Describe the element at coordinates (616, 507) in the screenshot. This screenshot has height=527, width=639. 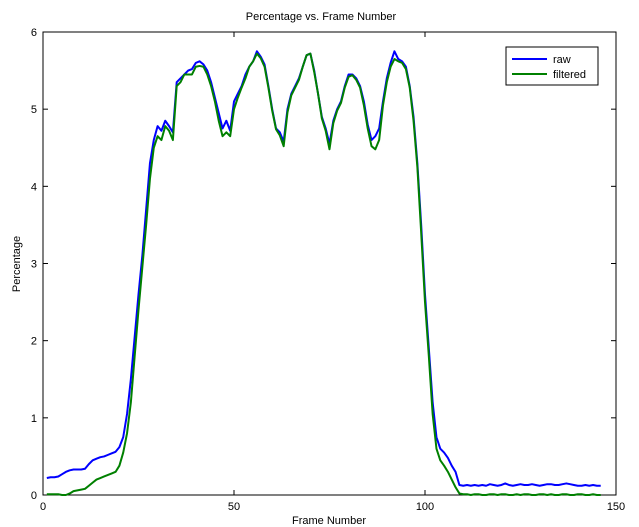
I see `x-tick-label: 150` at that location.